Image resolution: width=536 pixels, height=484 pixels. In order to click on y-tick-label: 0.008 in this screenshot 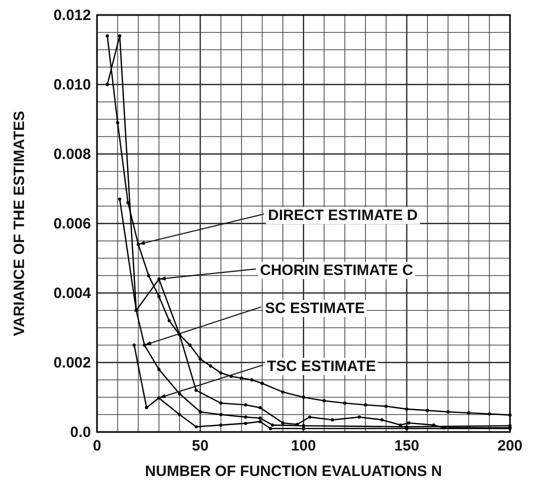, I will do `click(72, 154)`.